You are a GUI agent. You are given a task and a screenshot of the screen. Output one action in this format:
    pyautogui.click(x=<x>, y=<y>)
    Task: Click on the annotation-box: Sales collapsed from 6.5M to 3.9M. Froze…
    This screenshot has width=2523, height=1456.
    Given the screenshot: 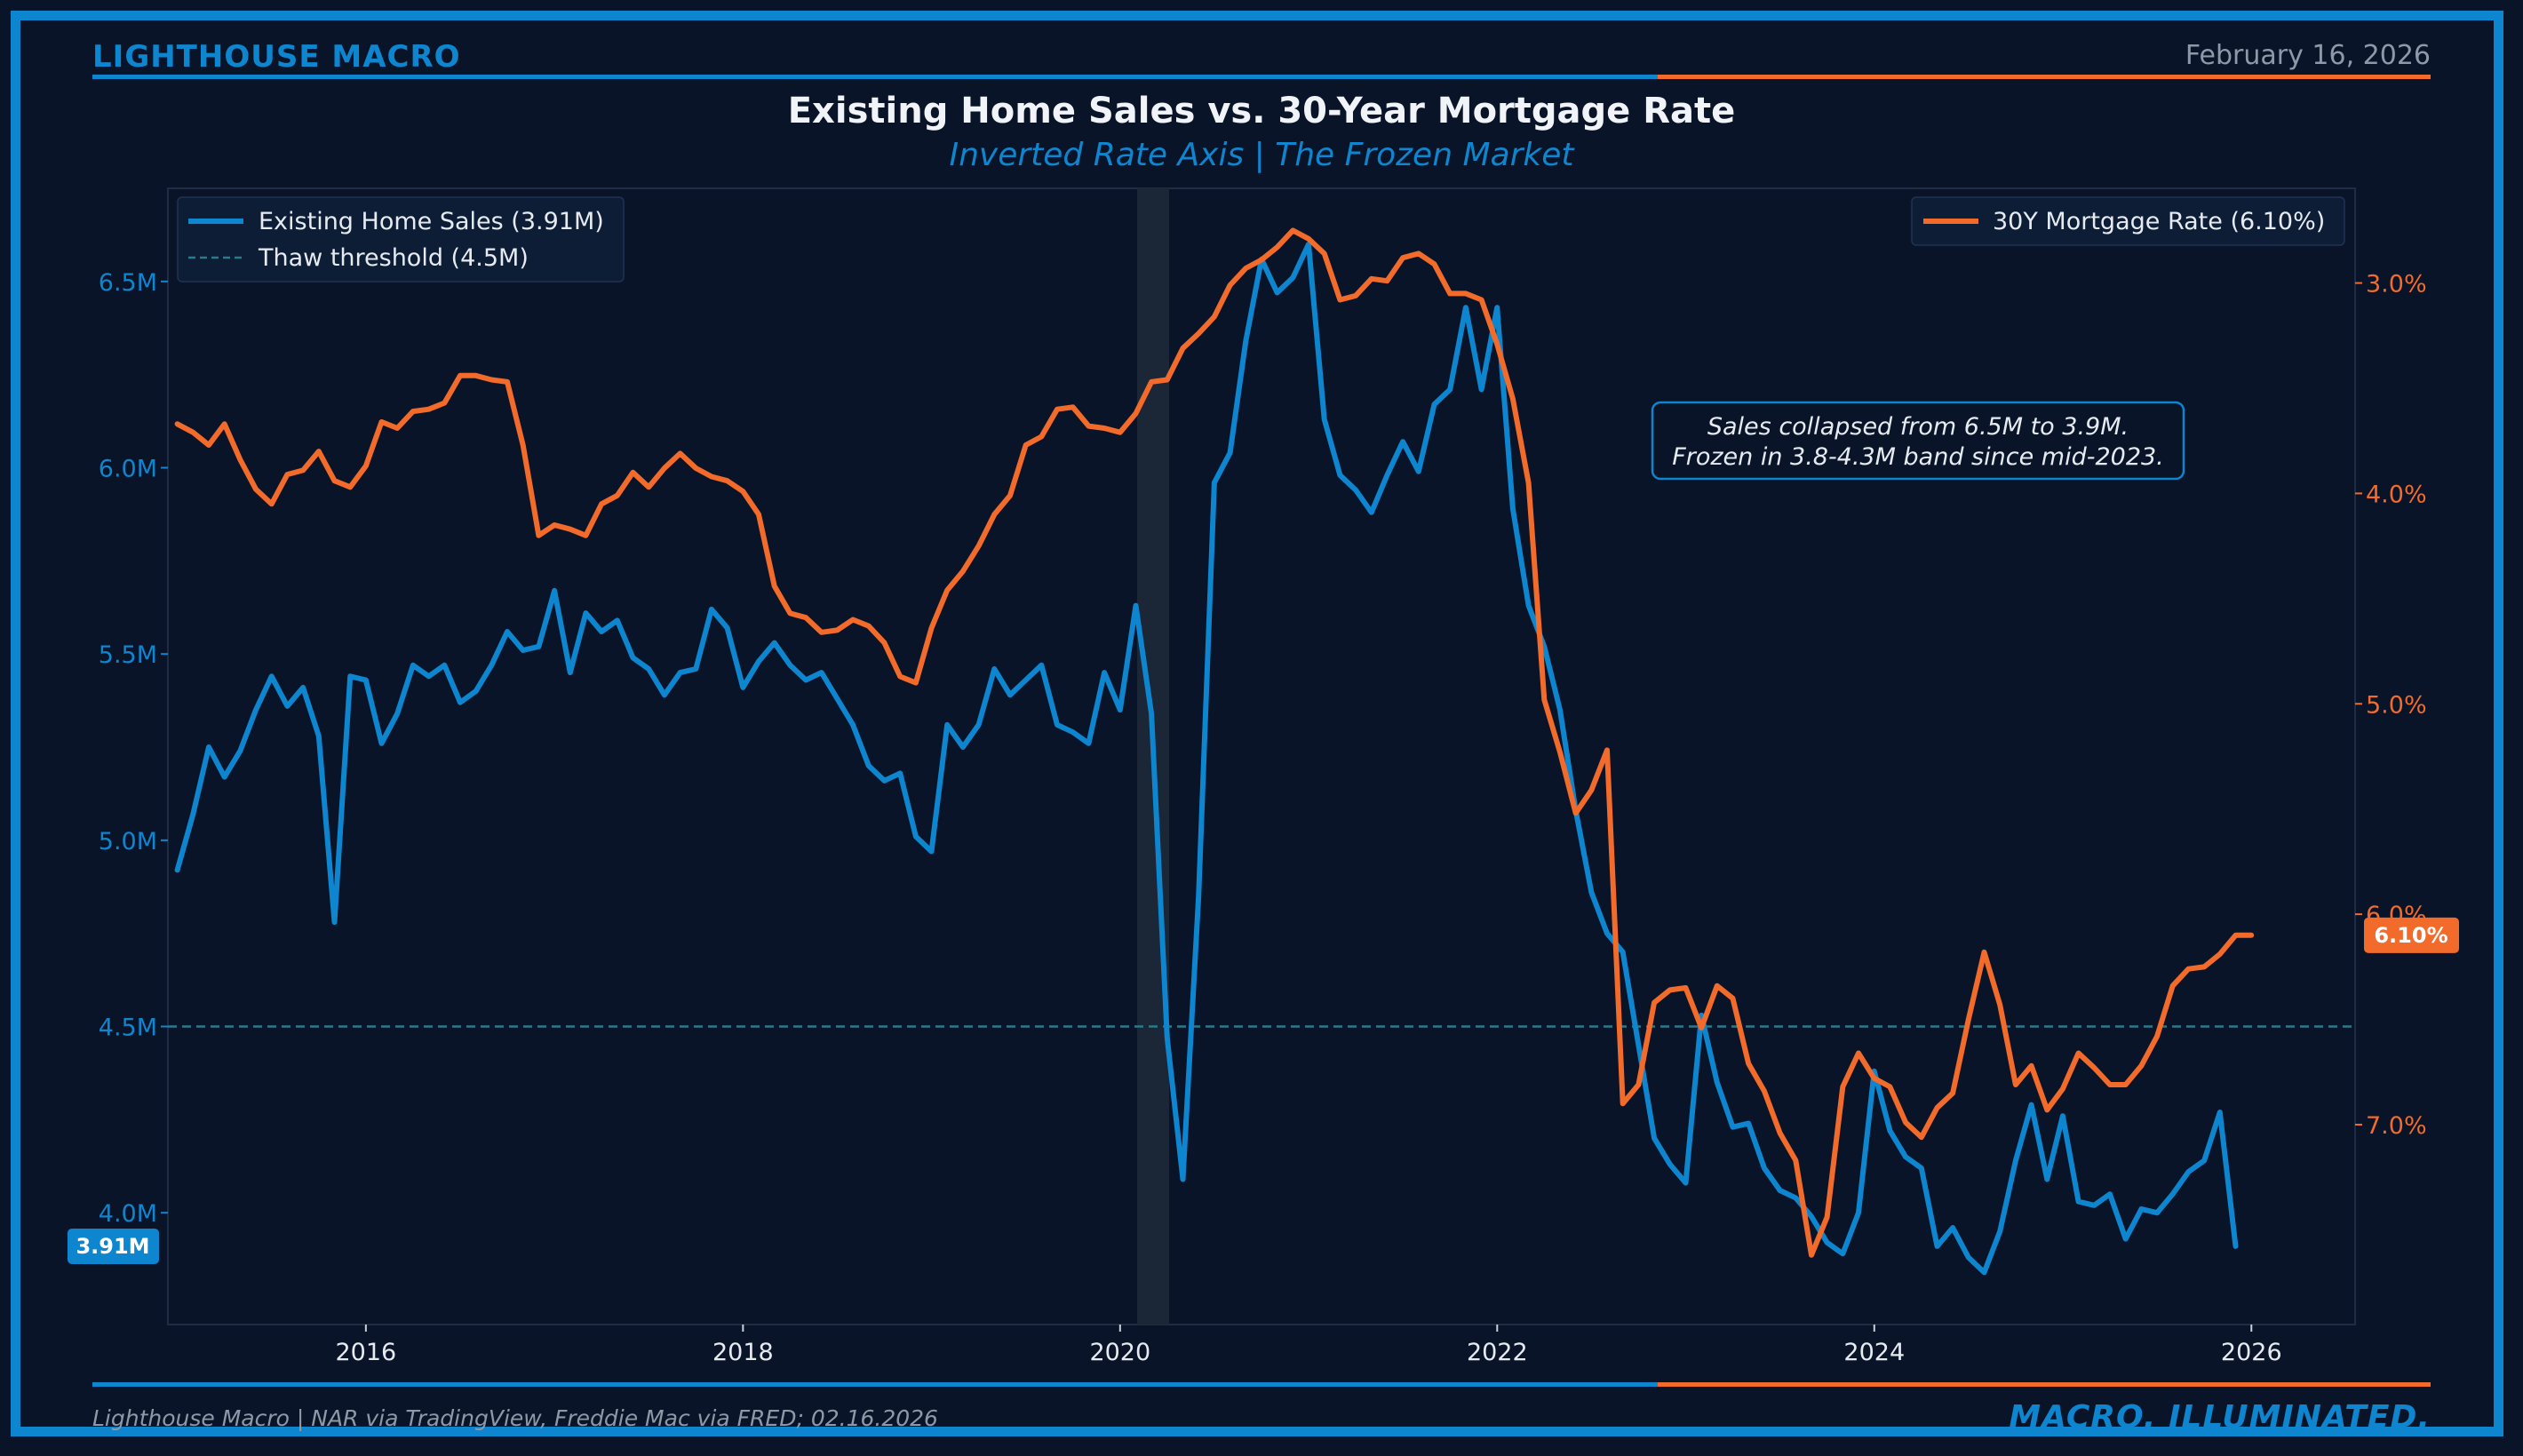 What is the action you would take?
    pyautogui.click(x=1918, y=441)
    